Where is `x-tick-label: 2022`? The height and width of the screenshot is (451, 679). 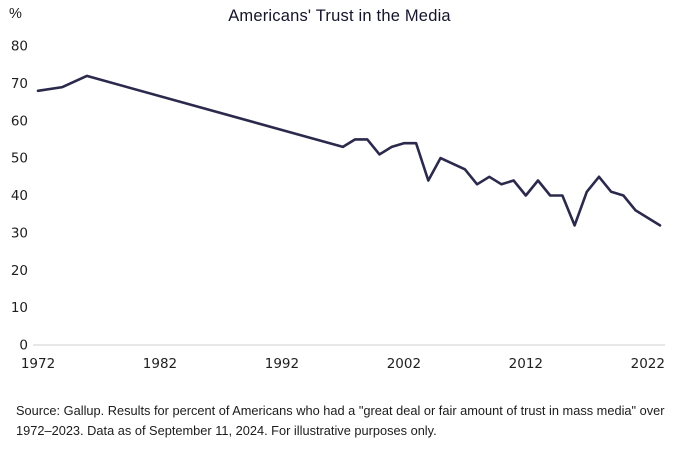 x-tick-label: 2022 is located at coordinates (648, 364).